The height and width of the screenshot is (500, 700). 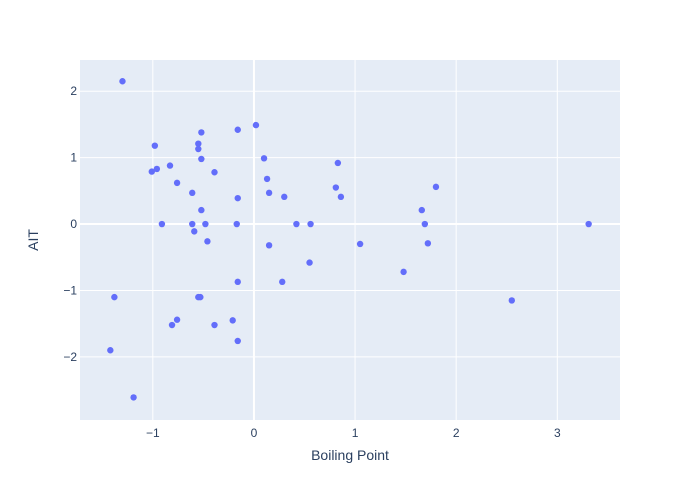 What do you see at coordinates (355, 433) in the screenshot?
I see `x-tick-label: 1` at bounding box center [355, 433].